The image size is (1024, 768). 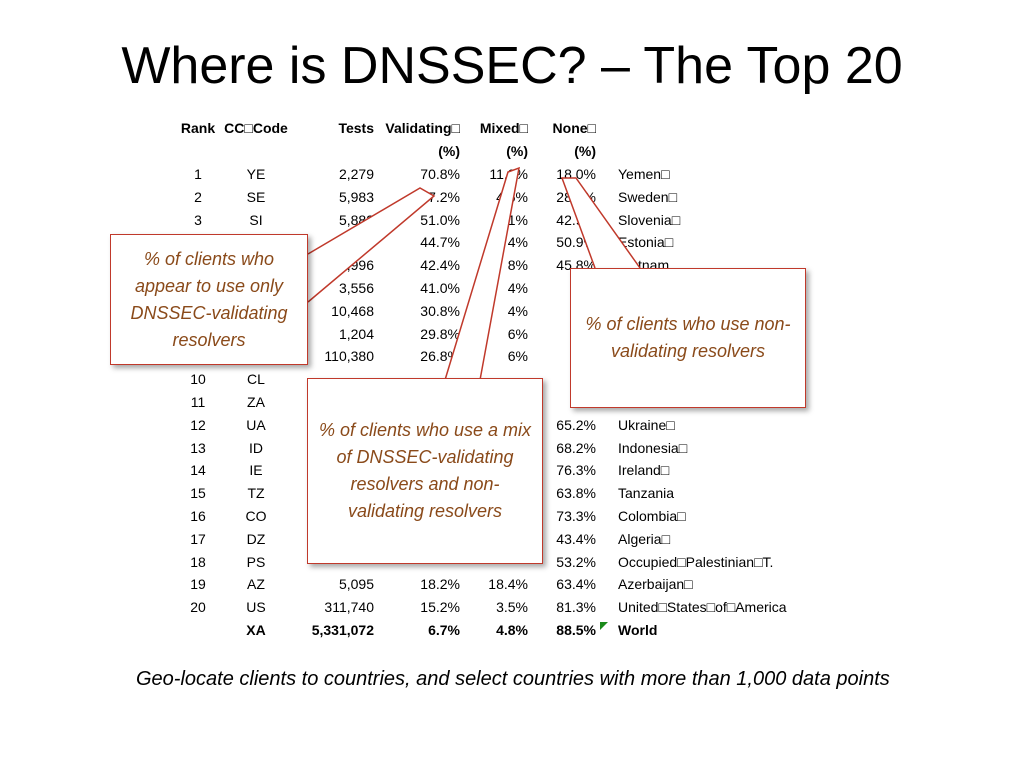 What do you see at coordinates (198, 470) in the screenshot?
I see `table-cell-rank: 14` at bounding box center [198, 470].